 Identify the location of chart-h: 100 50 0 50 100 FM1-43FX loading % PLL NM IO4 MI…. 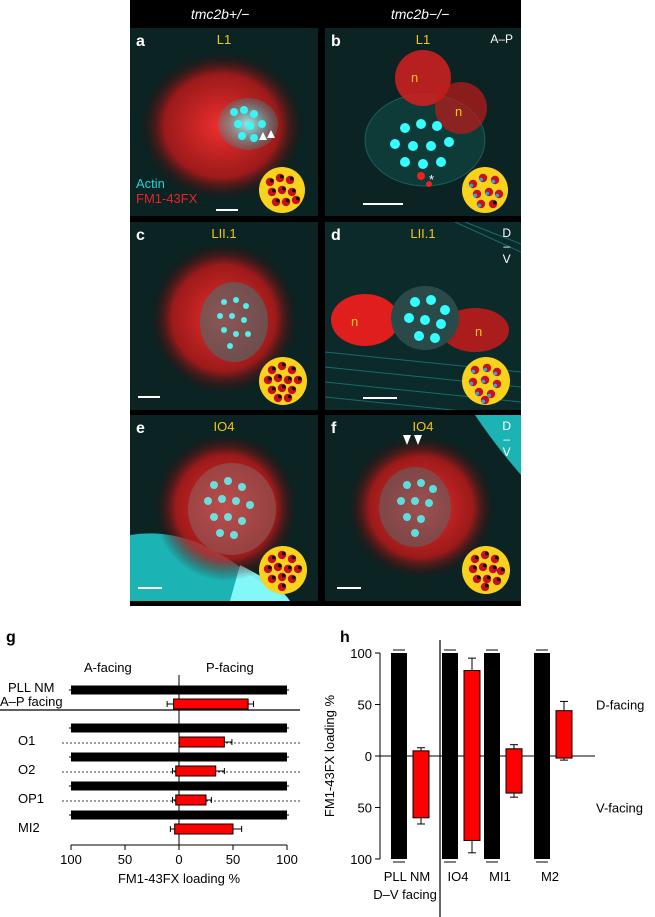
(483, 778).